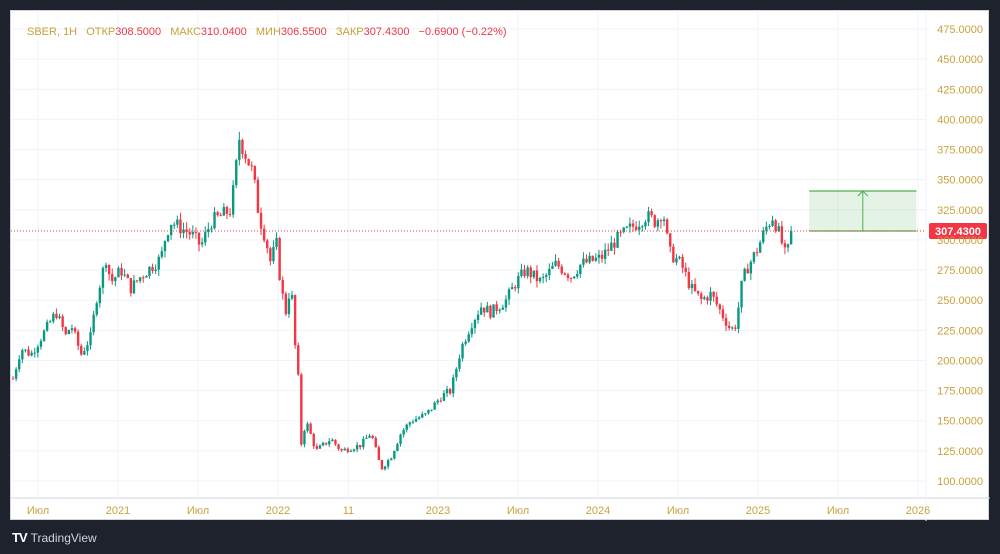 The height and width of the screenshot is (554, 1000). I want to click on low-value: 306.5500, so click(303, 32).